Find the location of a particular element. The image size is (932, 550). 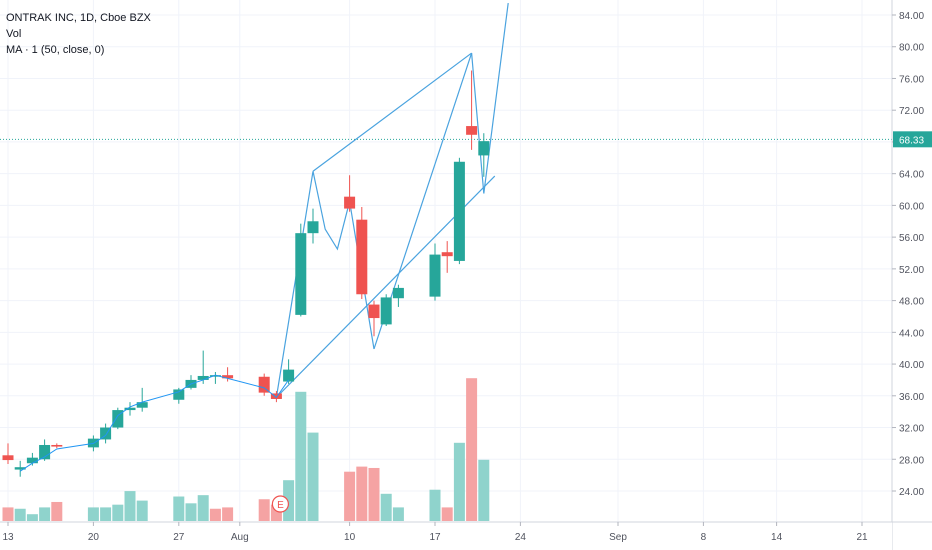

price-tick-label: 72.00 is located at coordinates (911, 111).